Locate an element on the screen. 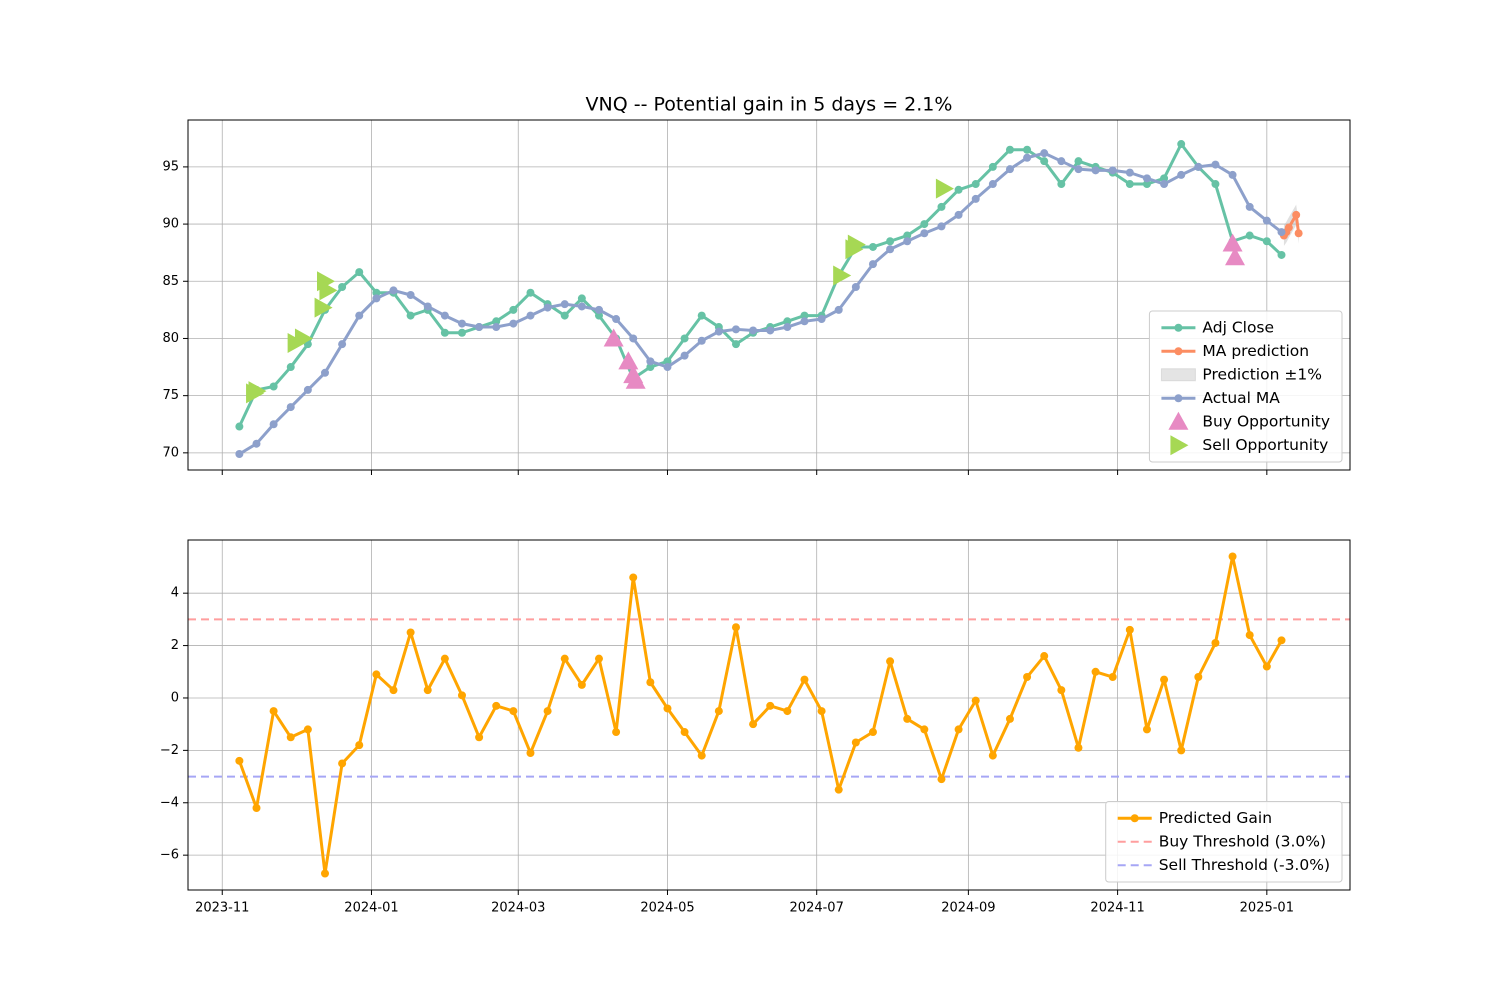  legend-label: MA prediction is located at coordinates (1255, 351).